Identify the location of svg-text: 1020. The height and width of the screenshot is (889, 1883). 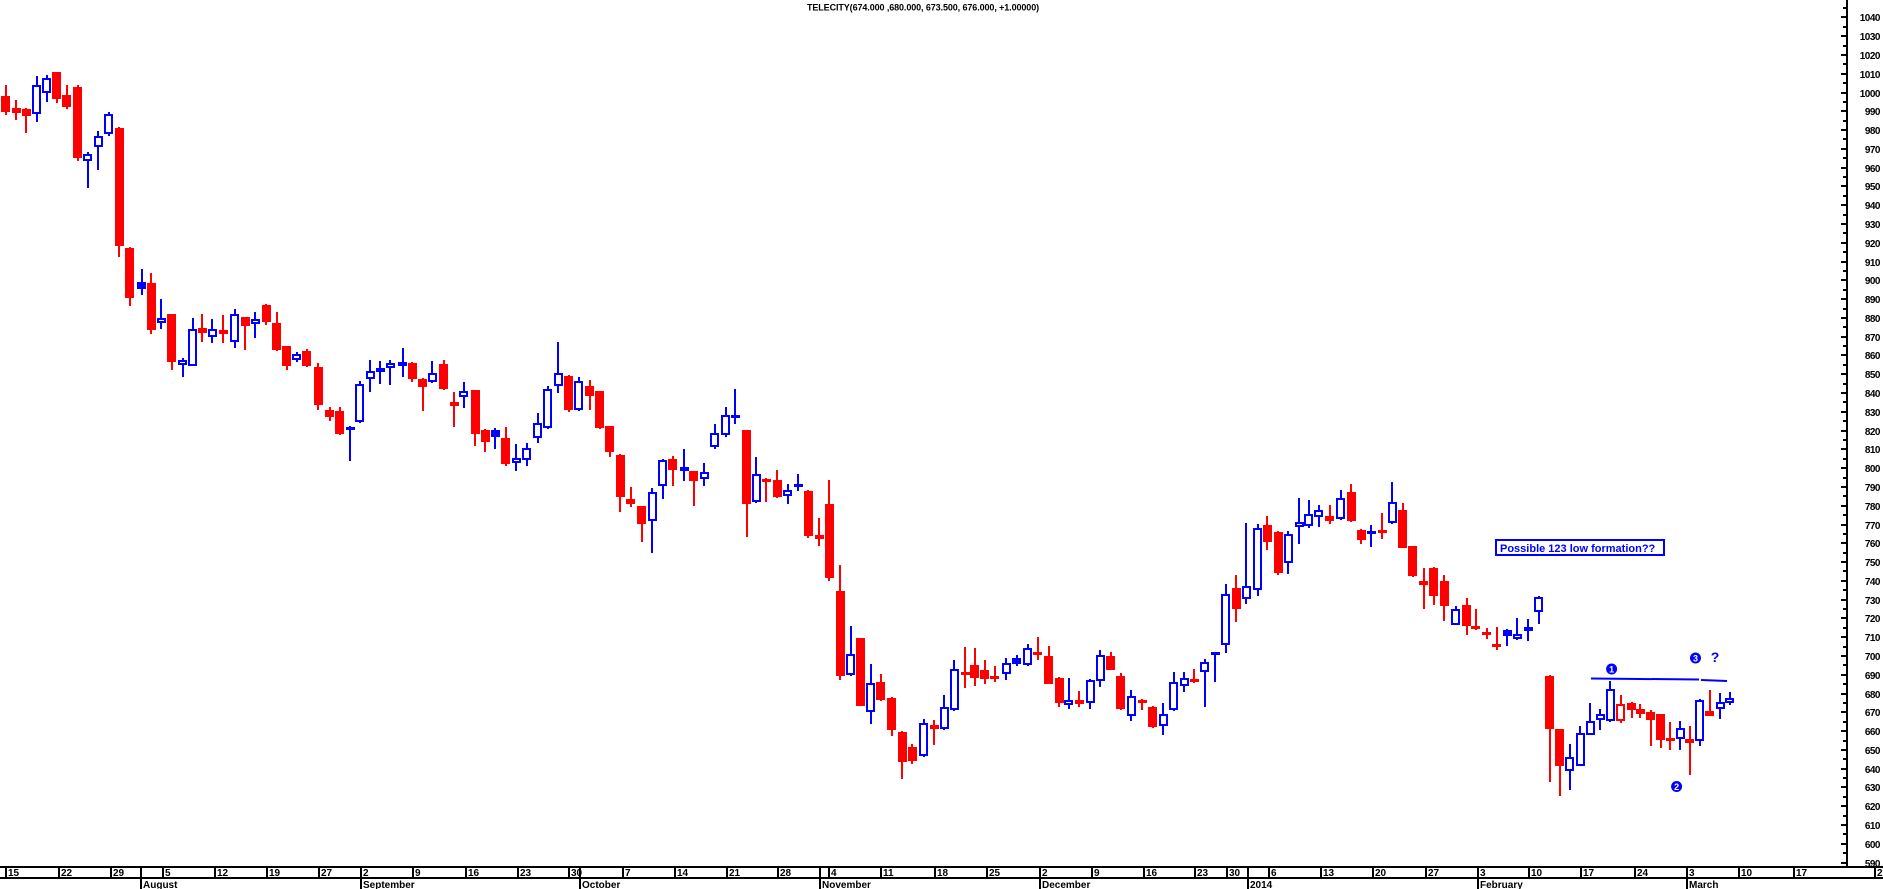
(1870, 56).